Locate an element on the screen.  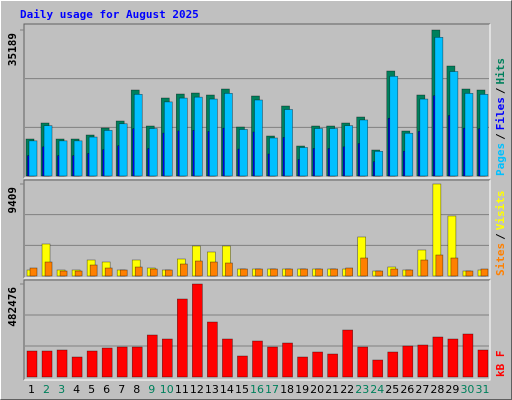
y-tick-label: 9409 is located at coordinates (12, 200).